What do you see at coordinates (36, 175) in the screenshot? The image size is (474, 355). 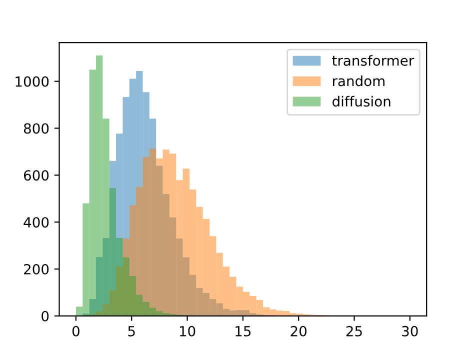 I see `y-tick-label: 600` at bounding box center [36, 175].